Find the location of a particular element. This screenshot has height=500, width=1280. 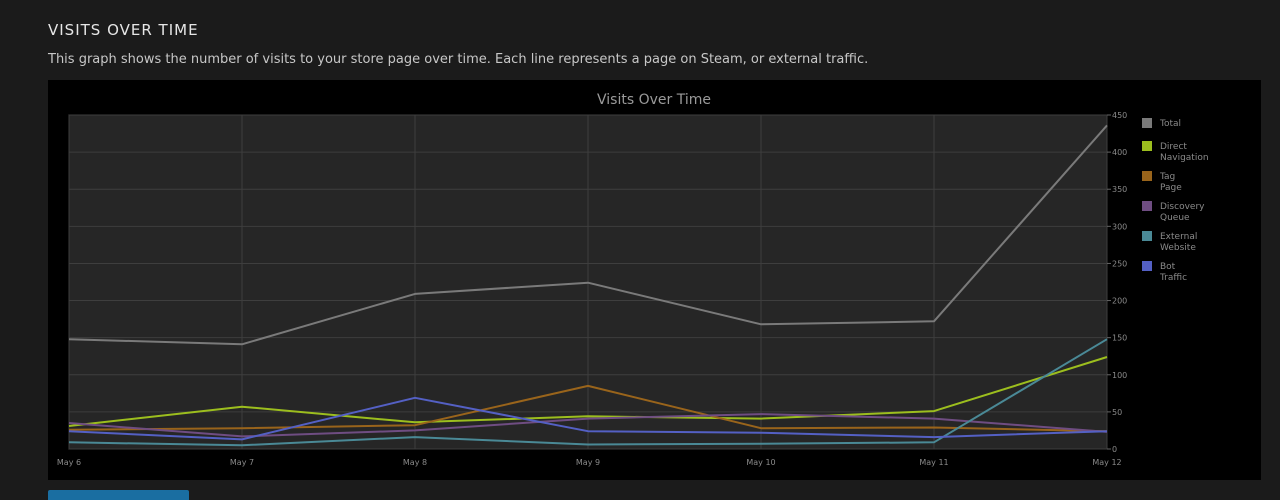

action-button is located at coordinates (118, 495).